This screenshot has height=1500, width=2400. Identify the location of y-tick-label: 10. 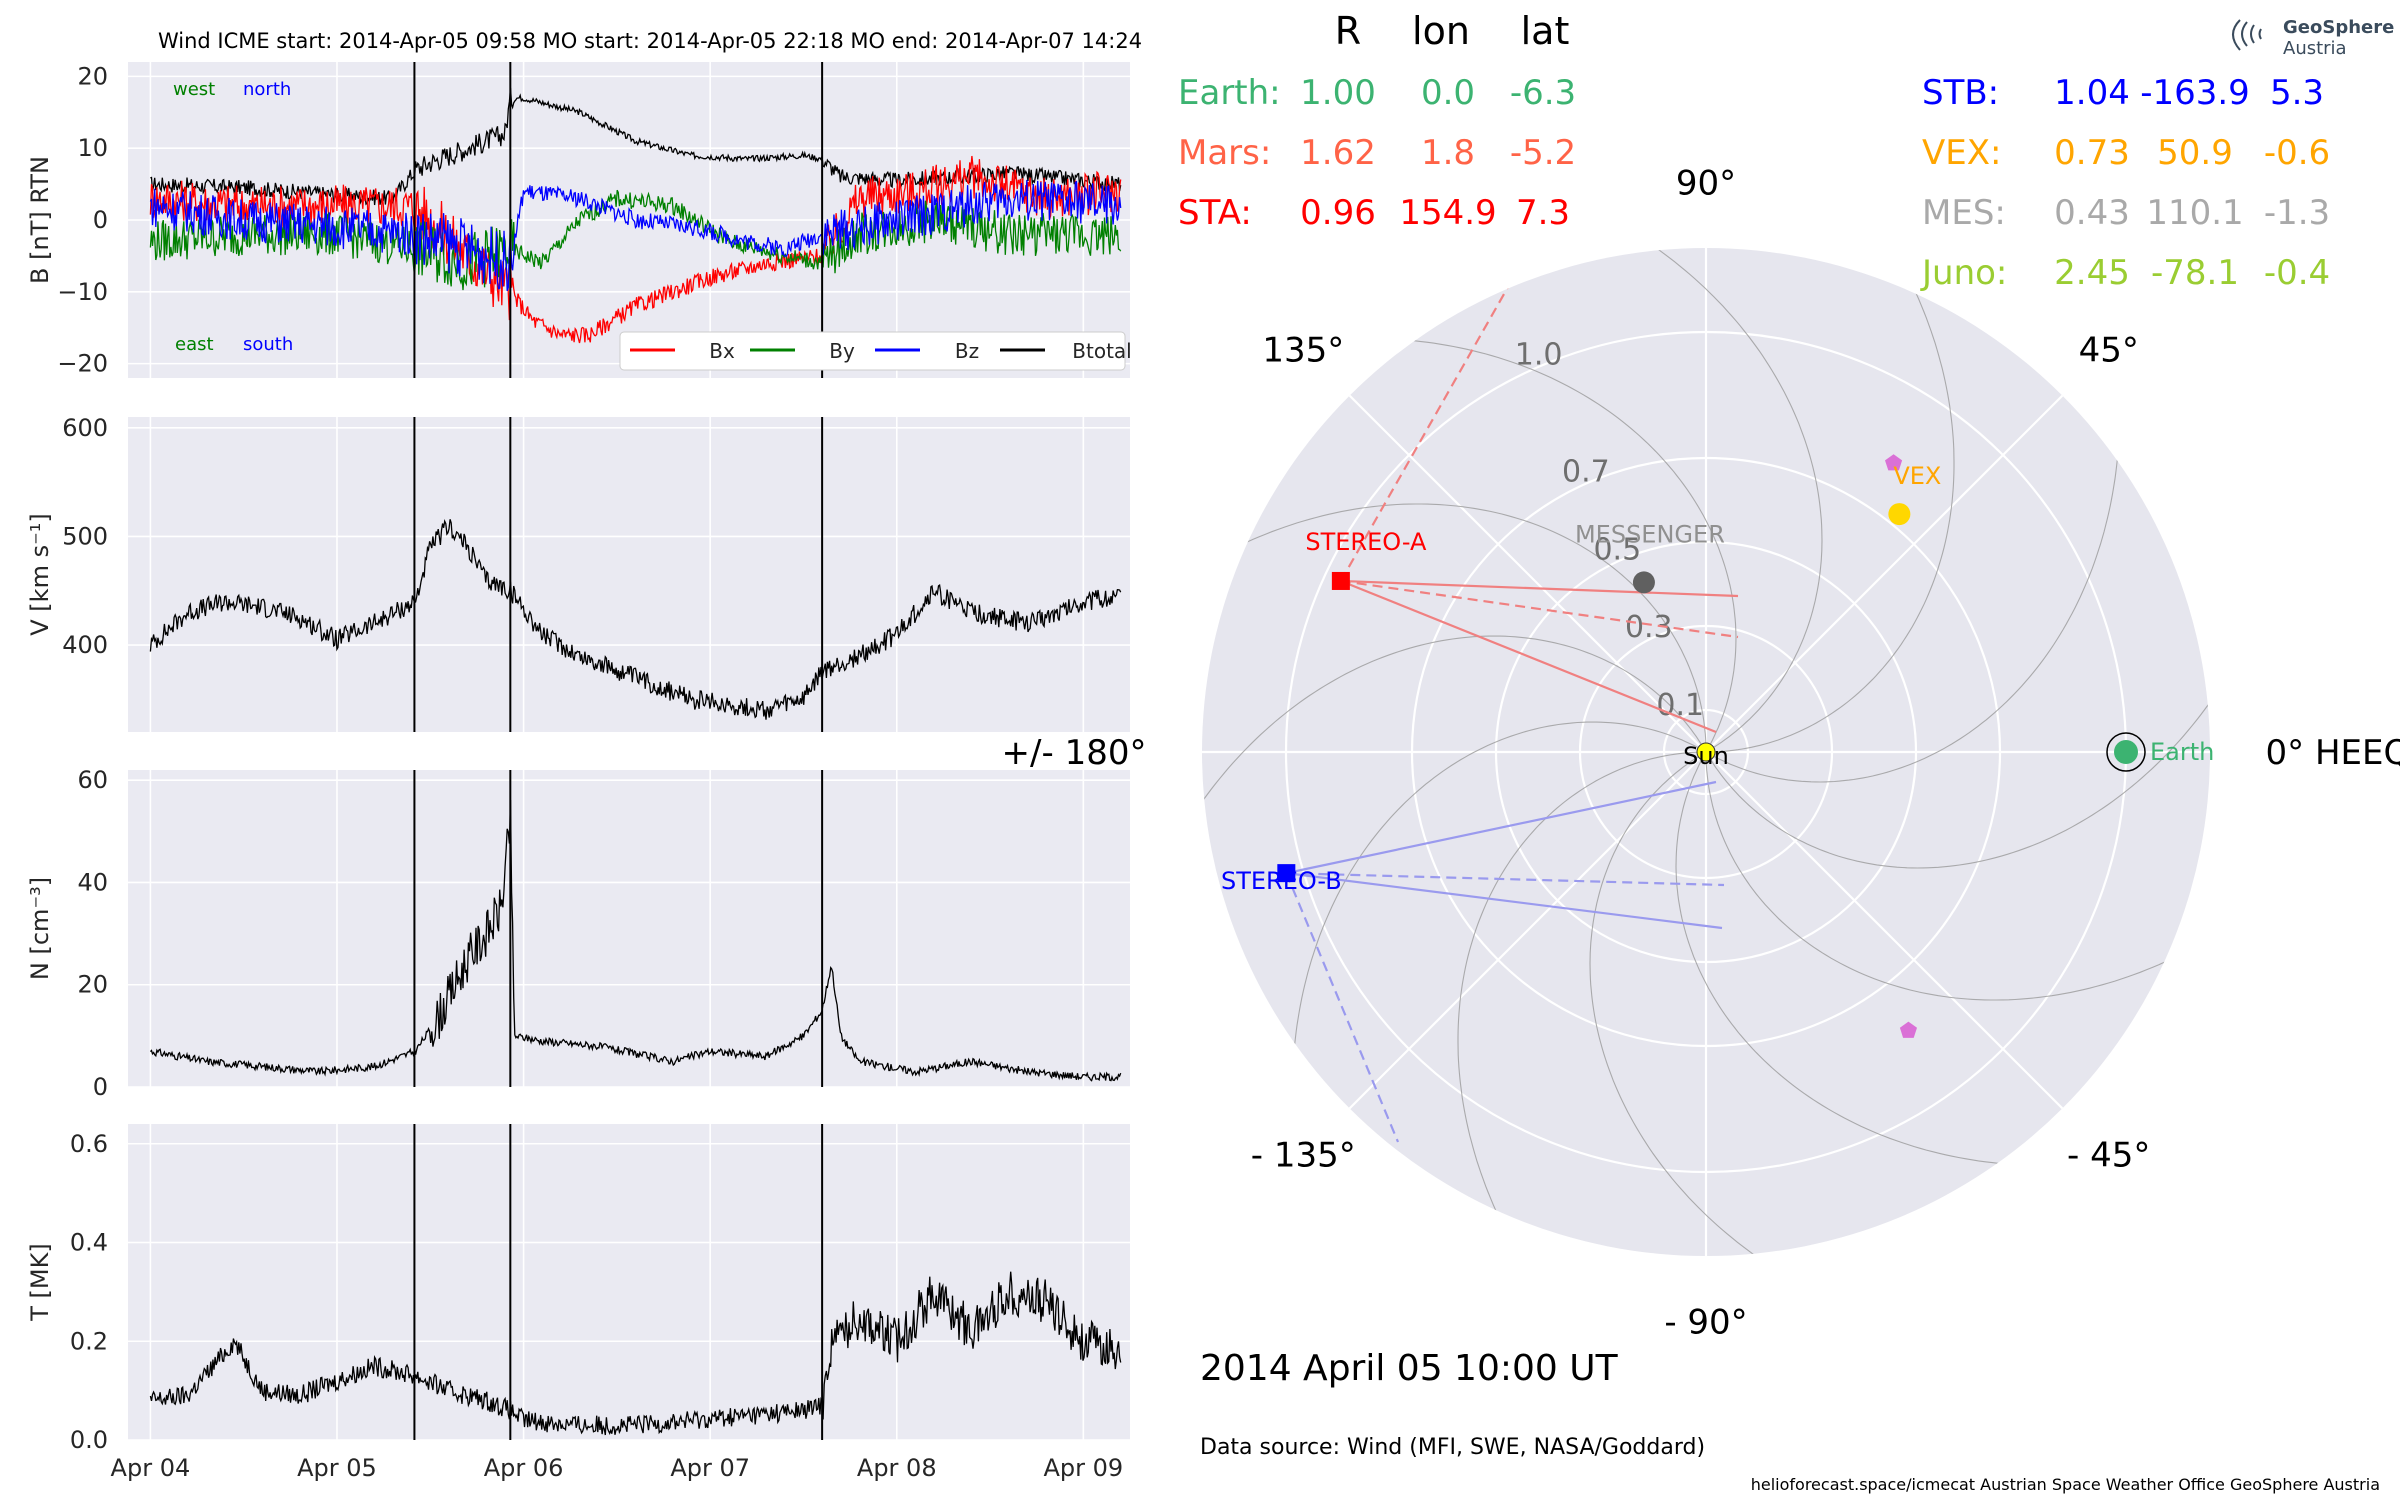
(92, 148).